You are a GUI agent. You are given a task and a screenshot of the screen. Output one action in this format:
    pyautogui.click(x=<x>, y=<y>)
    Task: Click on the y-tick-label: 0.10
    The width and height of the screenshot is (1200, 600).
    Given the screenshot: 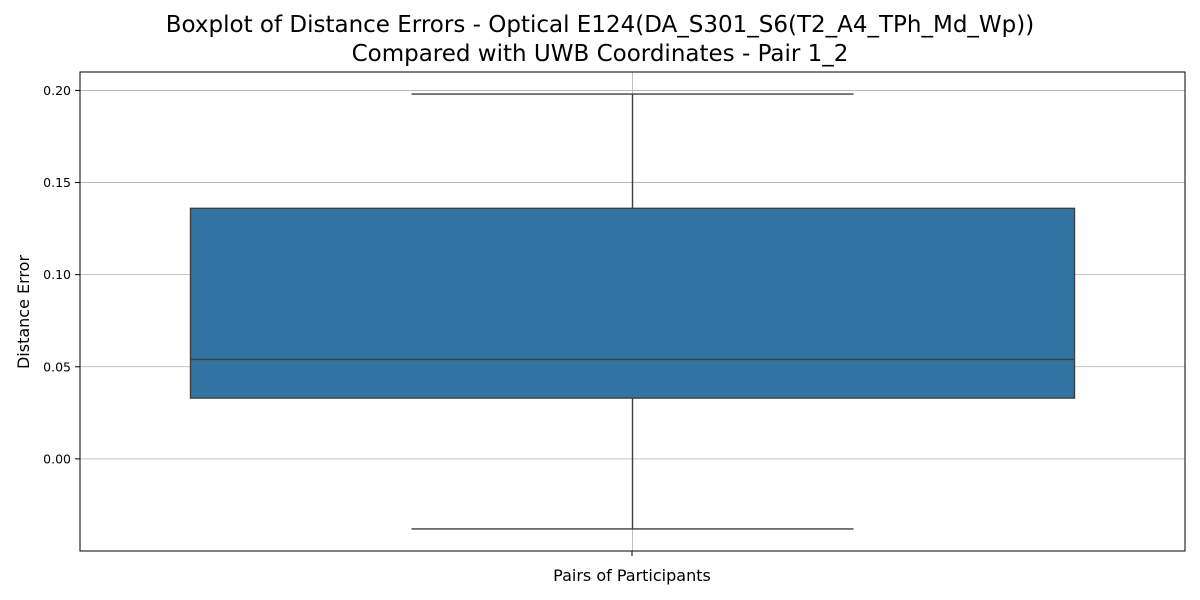 What is the action you would take?
    pyautogui.click(x=57, y=274)
    